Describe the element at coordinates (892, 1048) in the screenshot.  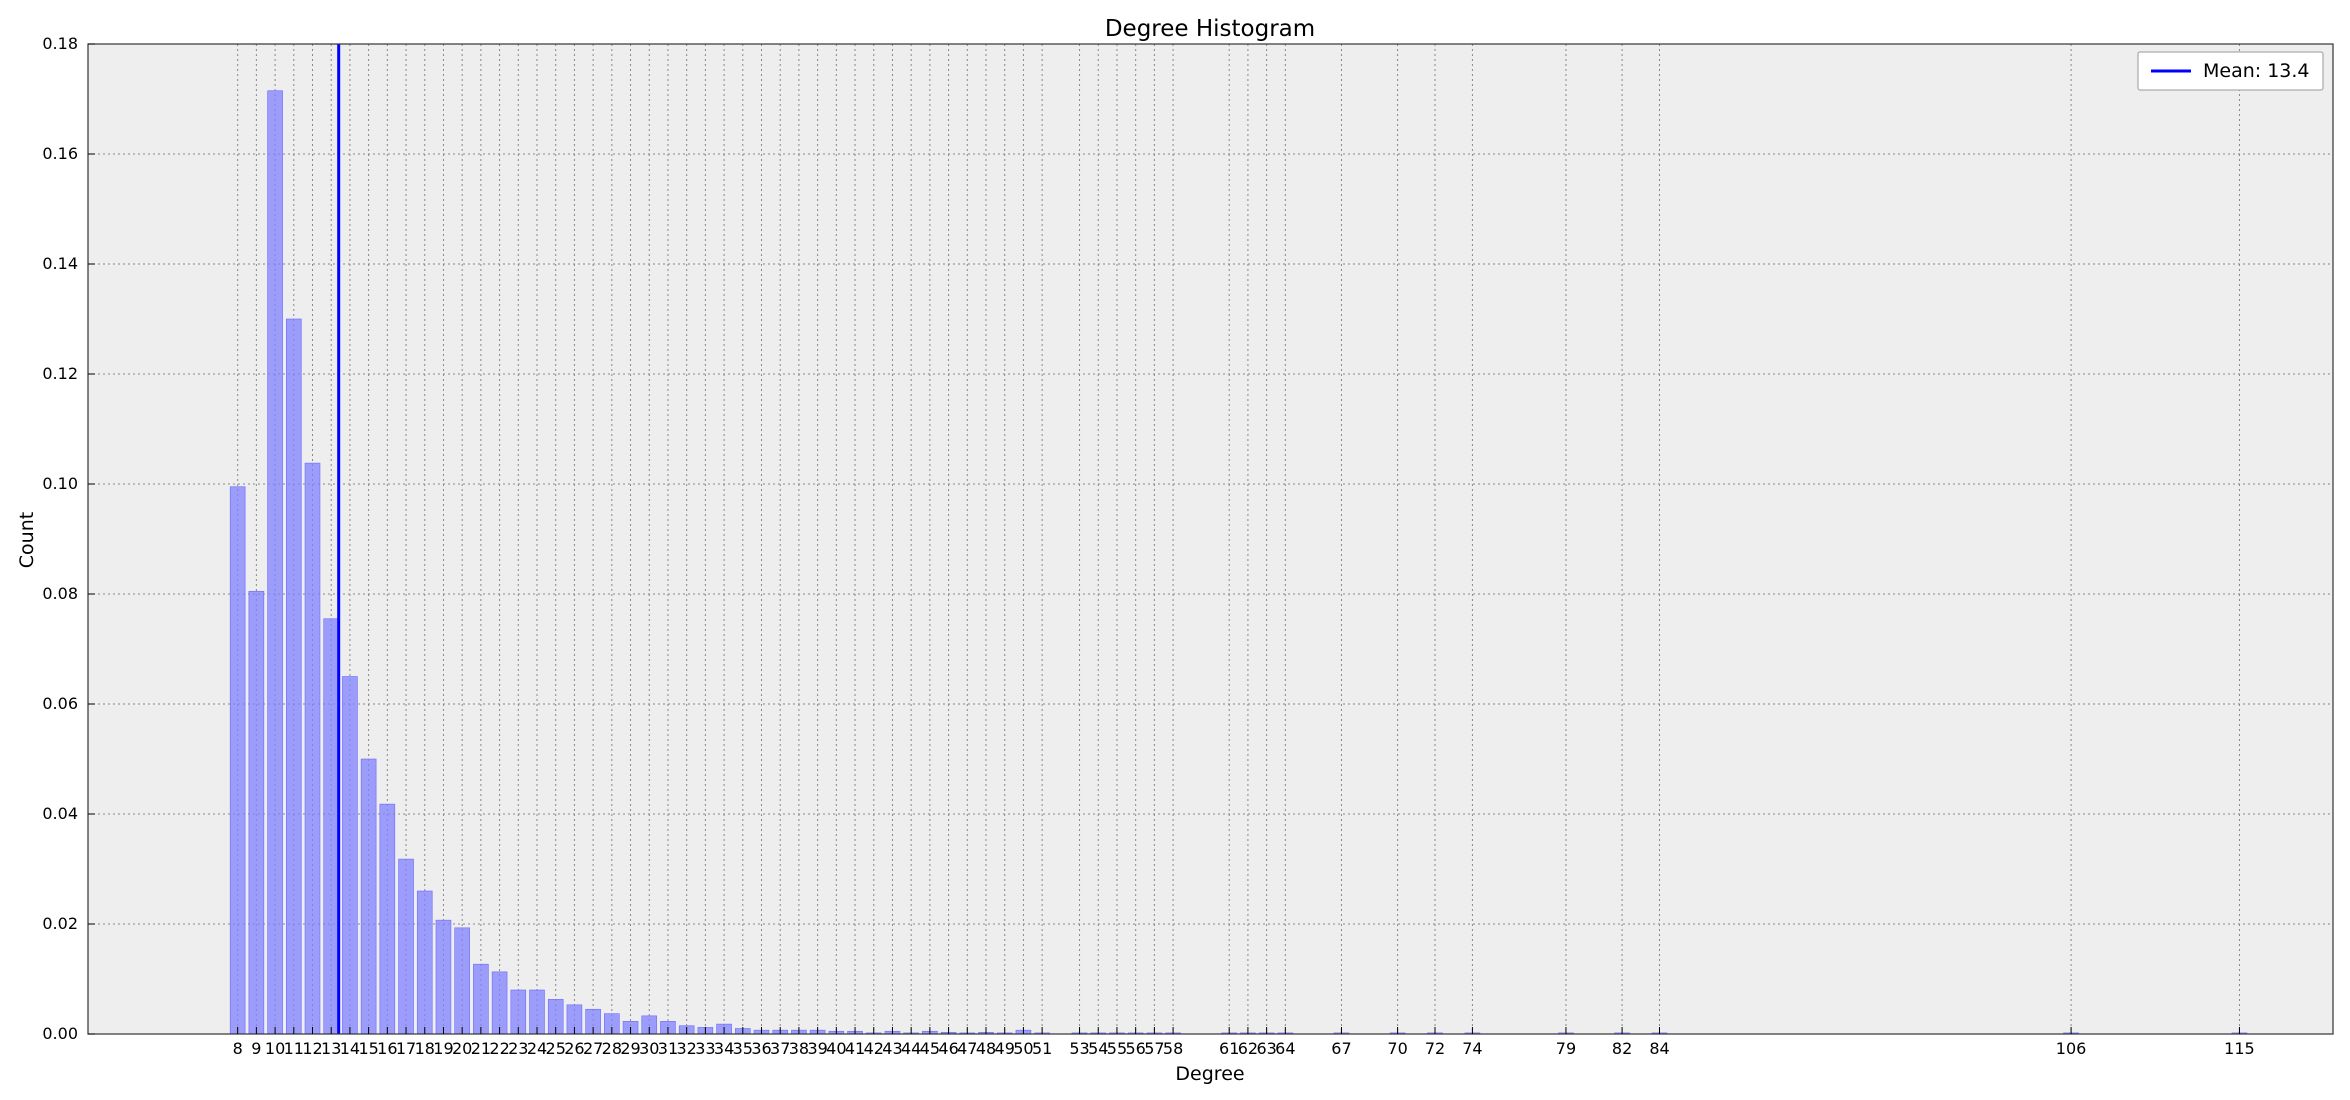
I see `x-tick-label: 43` at that location.